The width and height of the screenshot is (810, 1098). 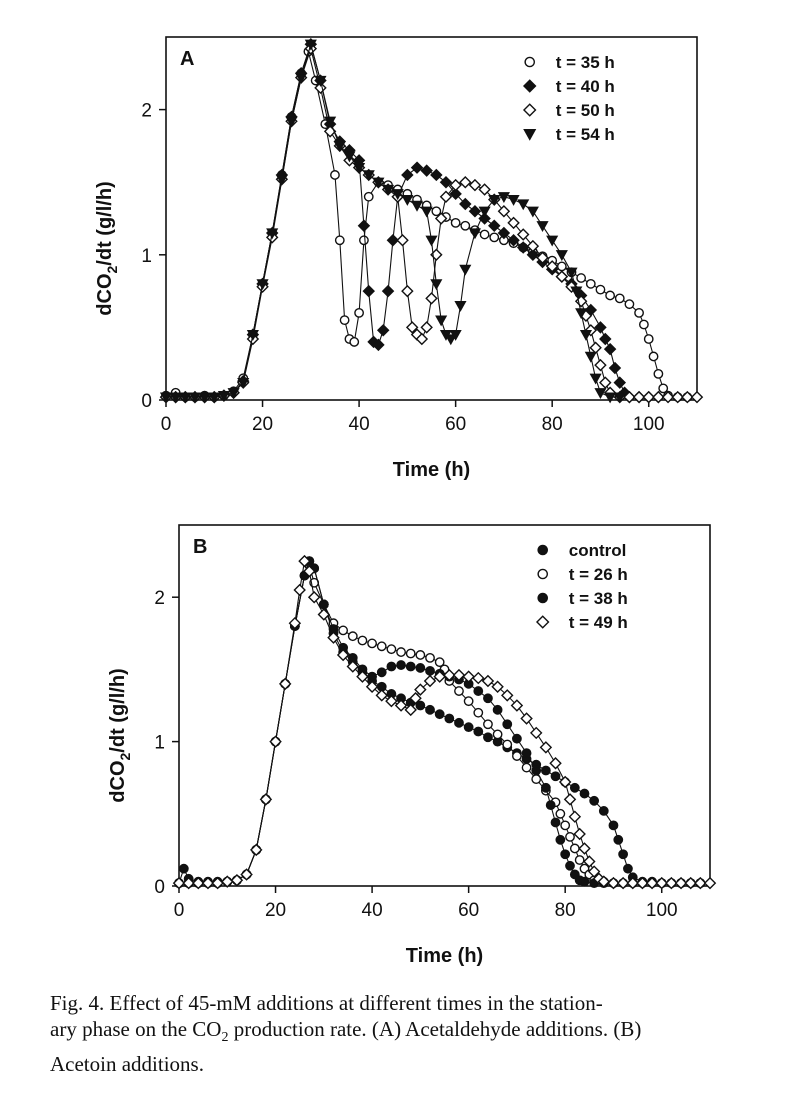 I want to click on panel-b-legend-marker-control, so click(x=543, y=550).